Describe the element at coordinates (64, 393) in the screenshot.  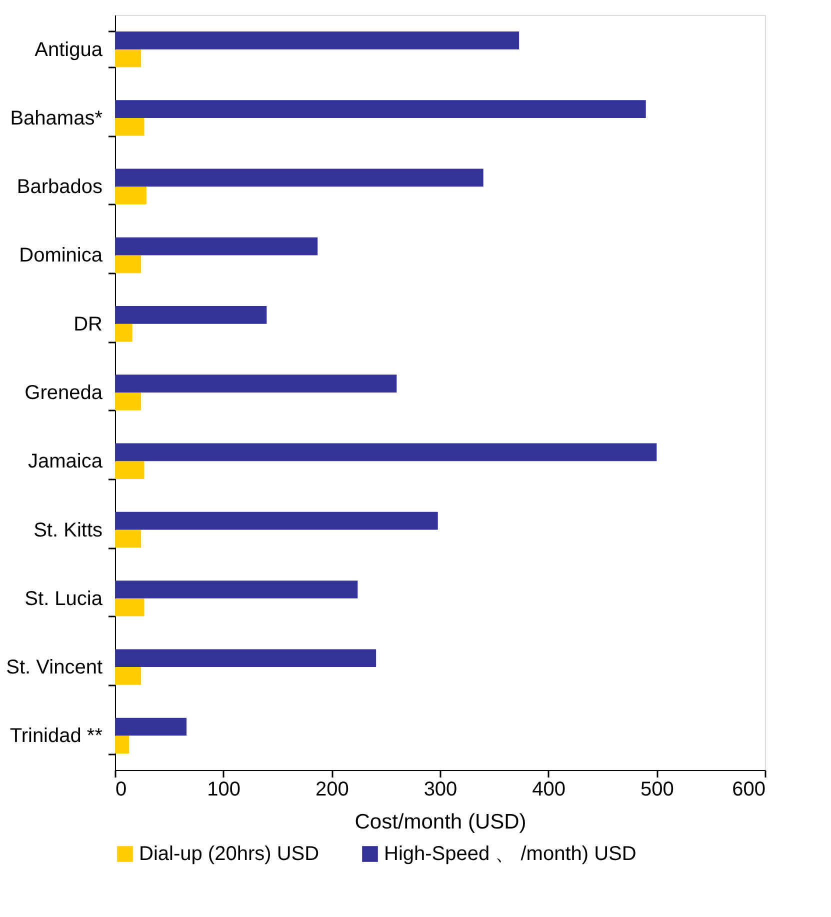
I see `y-tick-label: Greneda` at that location.